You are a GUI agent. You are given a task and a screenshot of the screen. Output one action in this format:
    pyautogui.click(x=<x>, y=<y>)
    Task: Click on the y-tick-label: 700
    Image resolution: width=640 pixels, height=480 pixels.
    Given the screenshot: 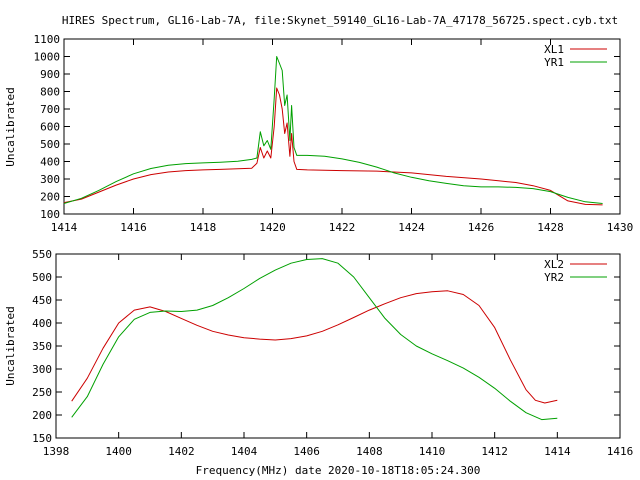 What is the action you would take?
    pyautogui.click(x=50, y=109)
    